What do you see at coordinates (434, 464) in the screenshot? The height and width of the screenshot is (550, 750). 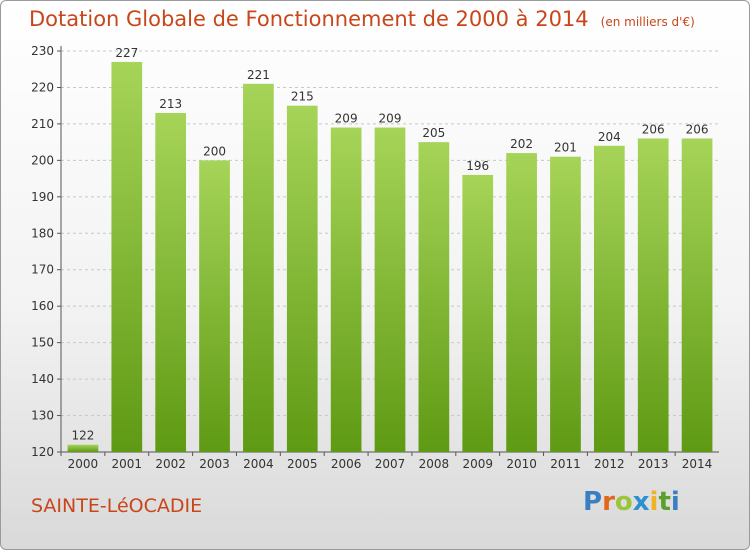 I see `x-tick-label: 2008` at bounding box center [434, 464].